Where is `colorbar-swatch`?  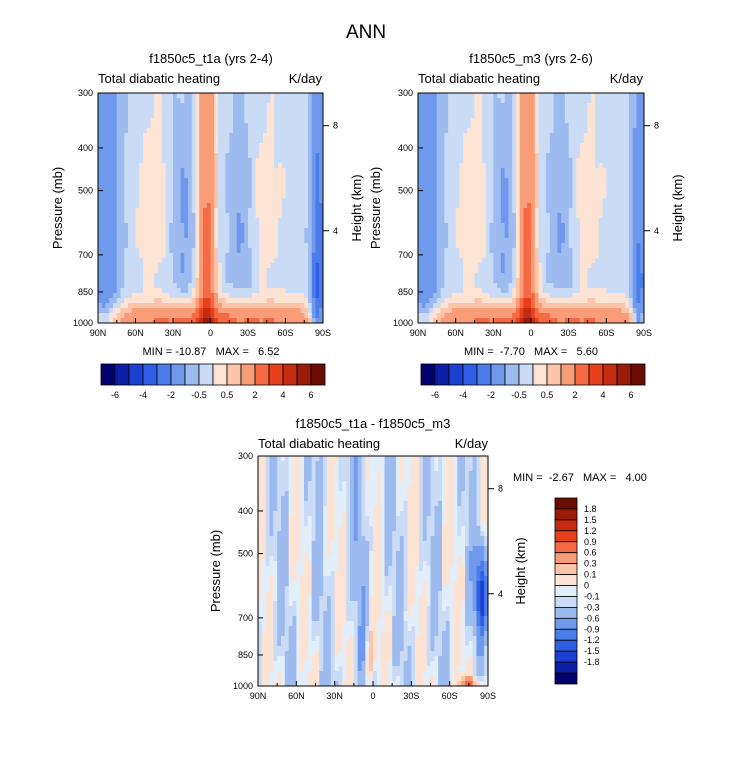
colorbar-swatch is located at coordinates (164, 374).